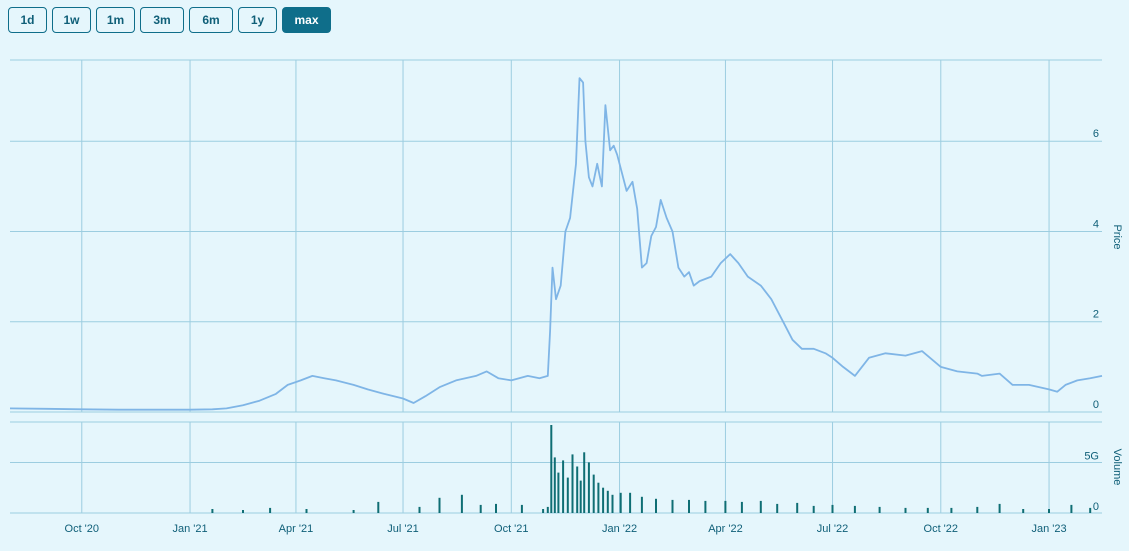 This screenshot has height=551, width=1129. I want to click on x-tick-label: Jan '22, so click(619, 529).